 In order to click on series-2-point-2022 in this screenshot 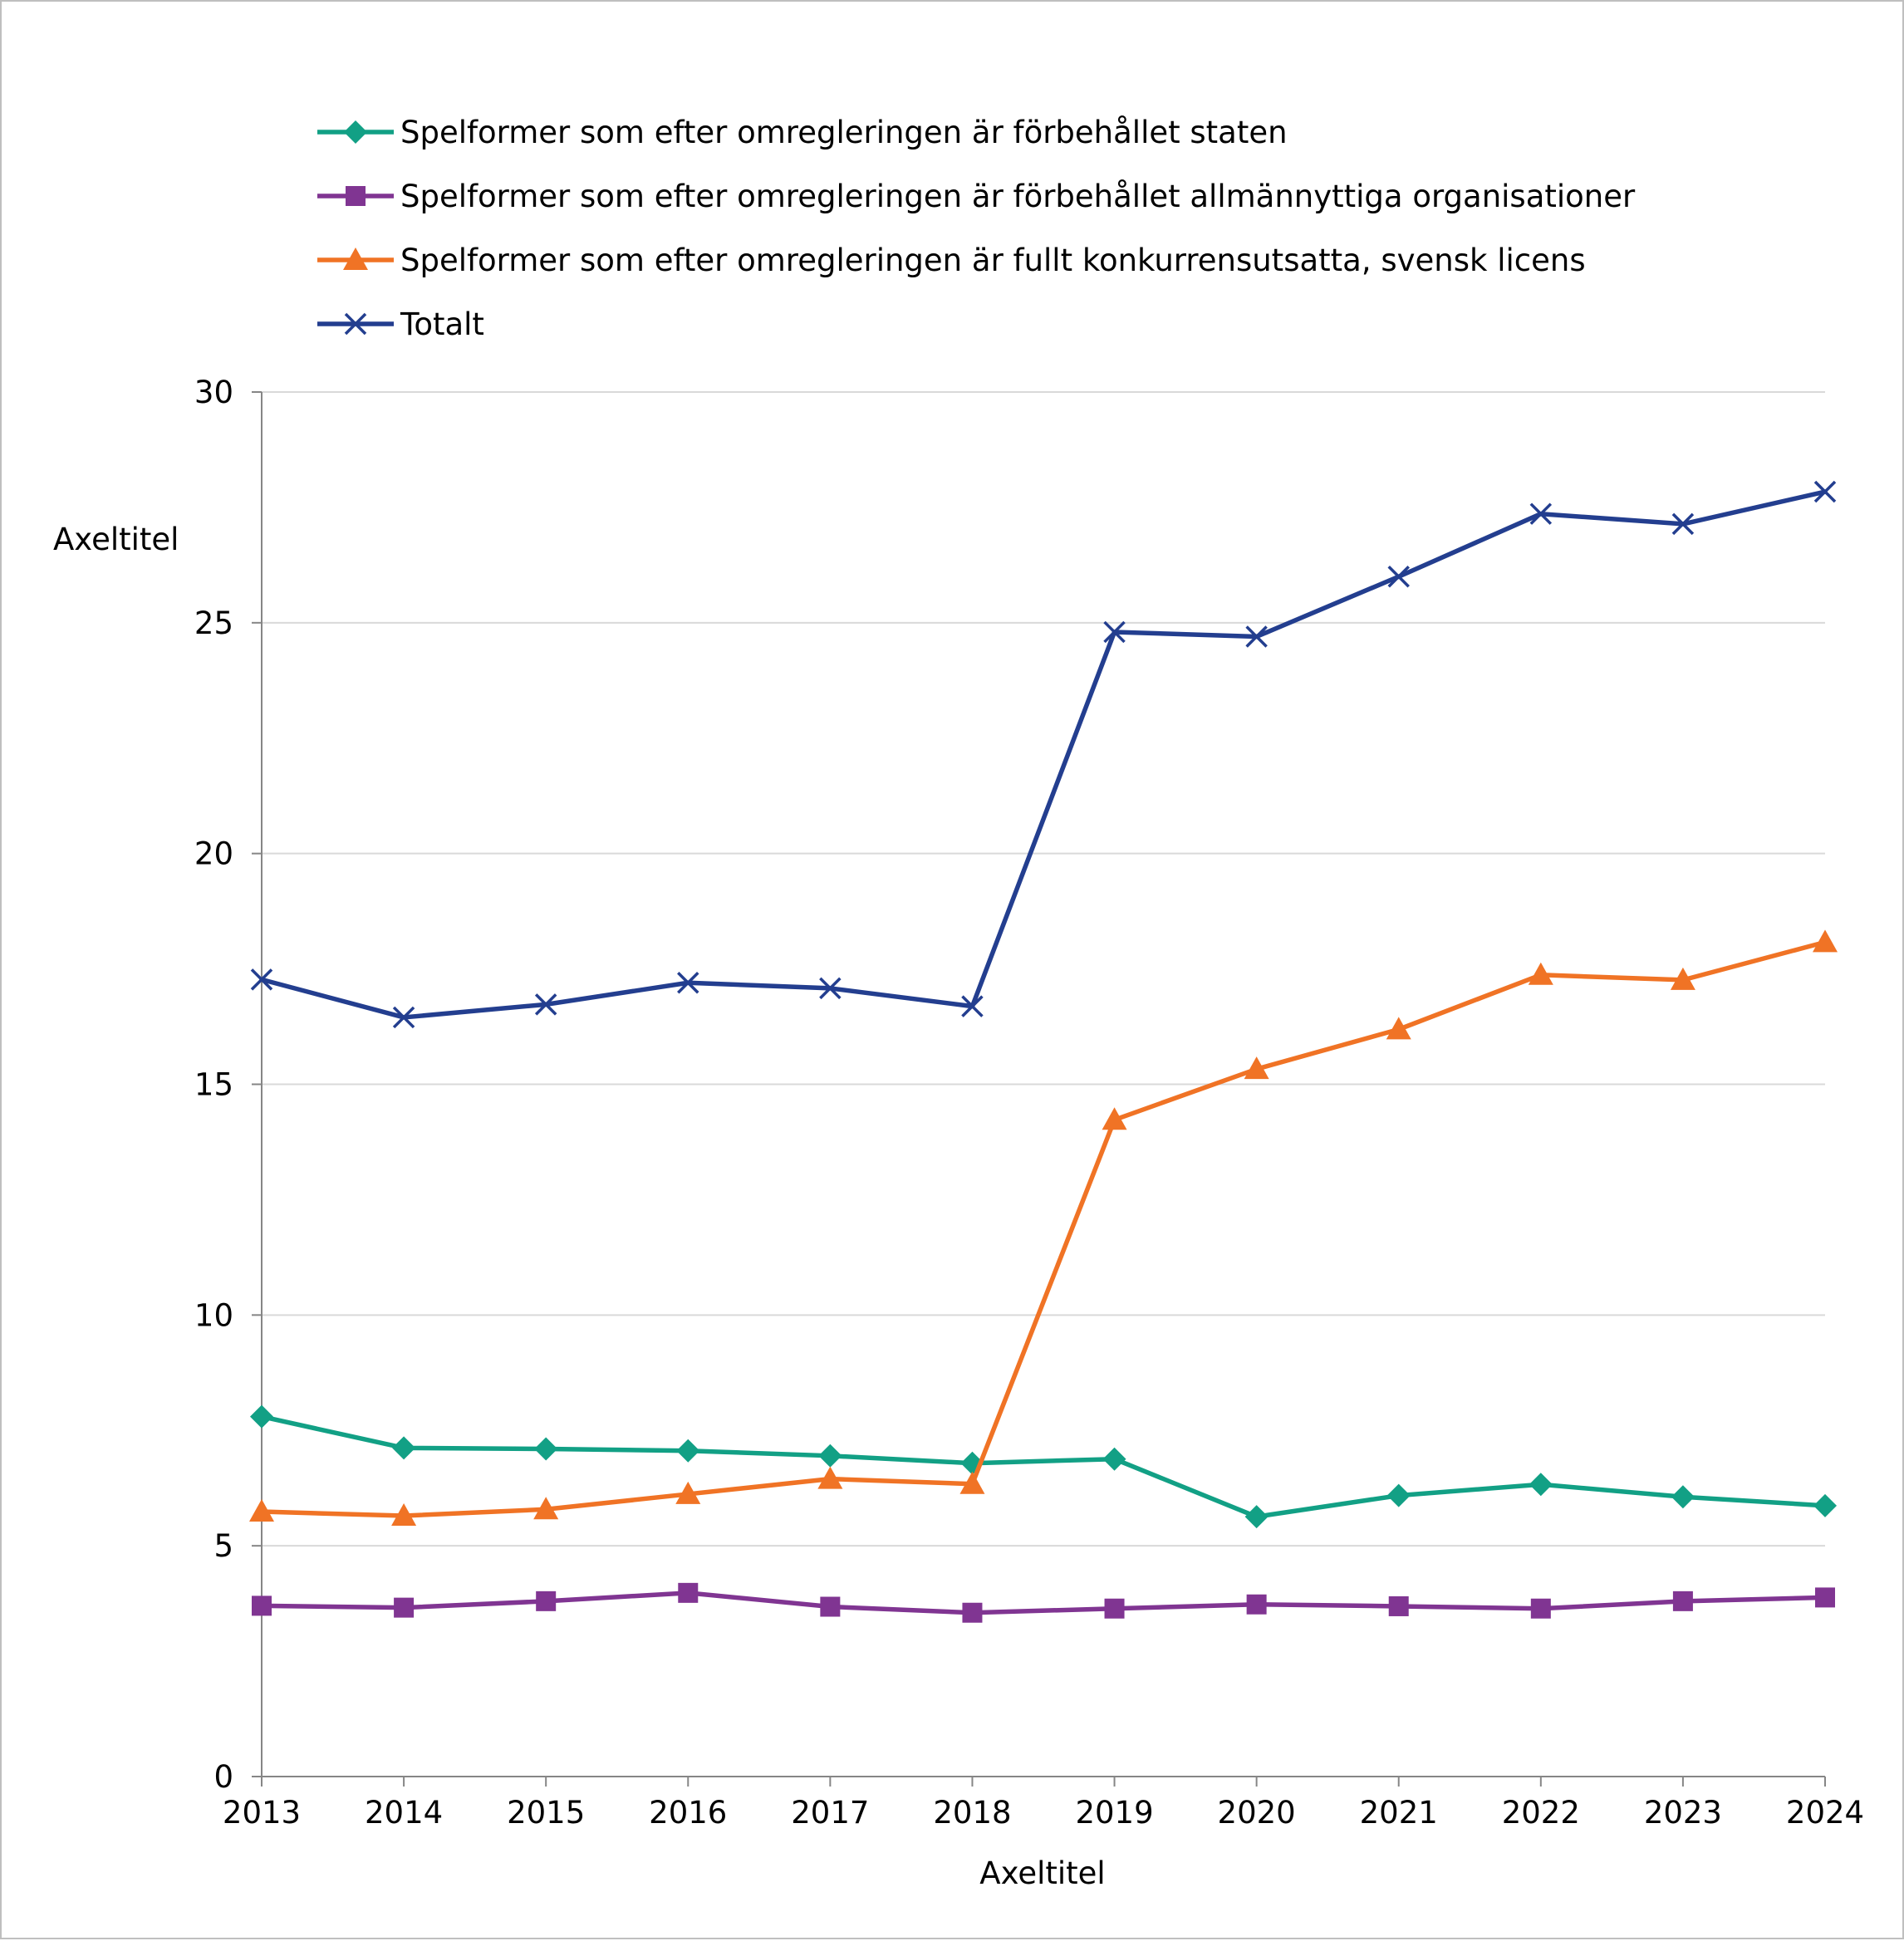, I will do `click(1540, 1608)`.